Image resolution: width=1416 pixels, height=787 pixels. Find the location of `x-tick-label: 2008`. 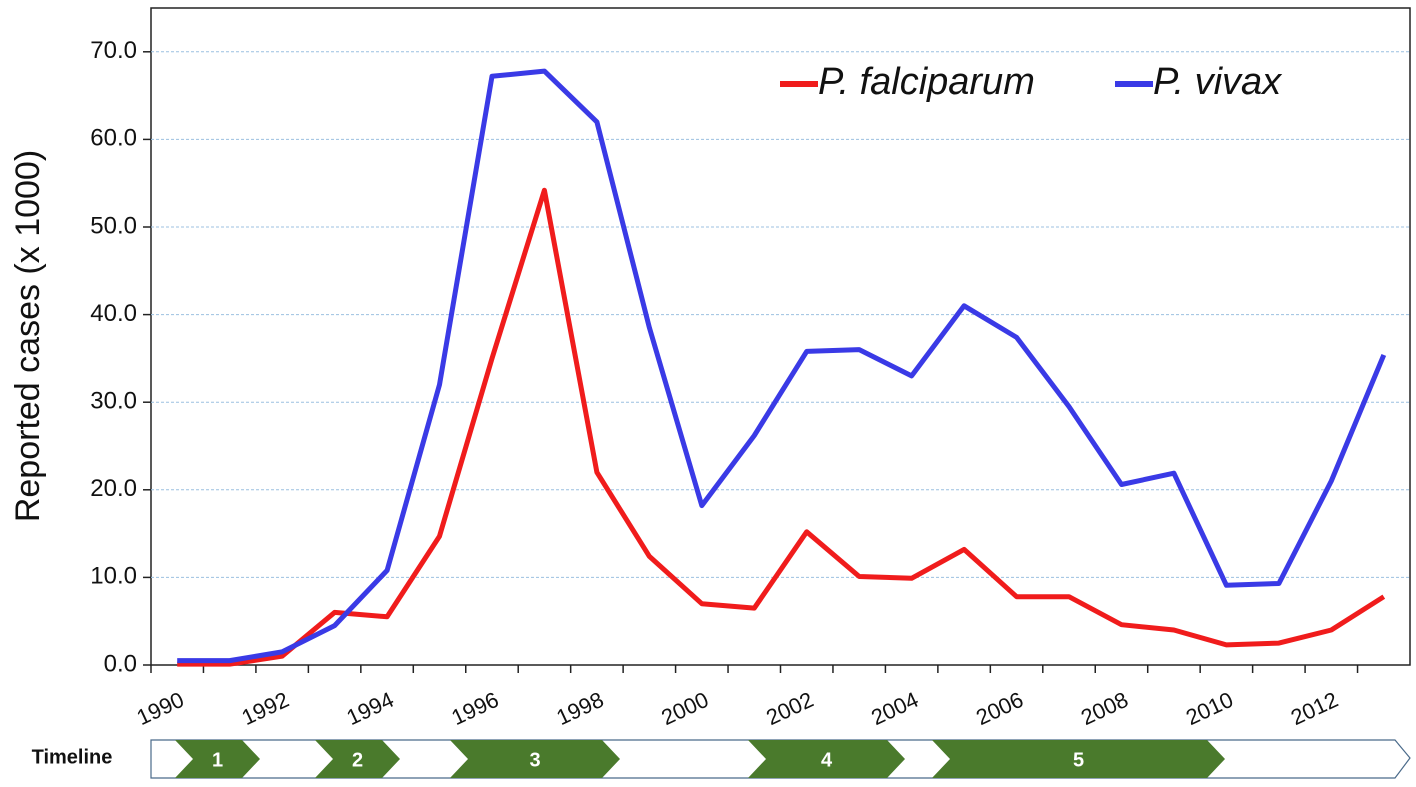

x-tick-label: 2008 is located at coordinates (1104, 708).